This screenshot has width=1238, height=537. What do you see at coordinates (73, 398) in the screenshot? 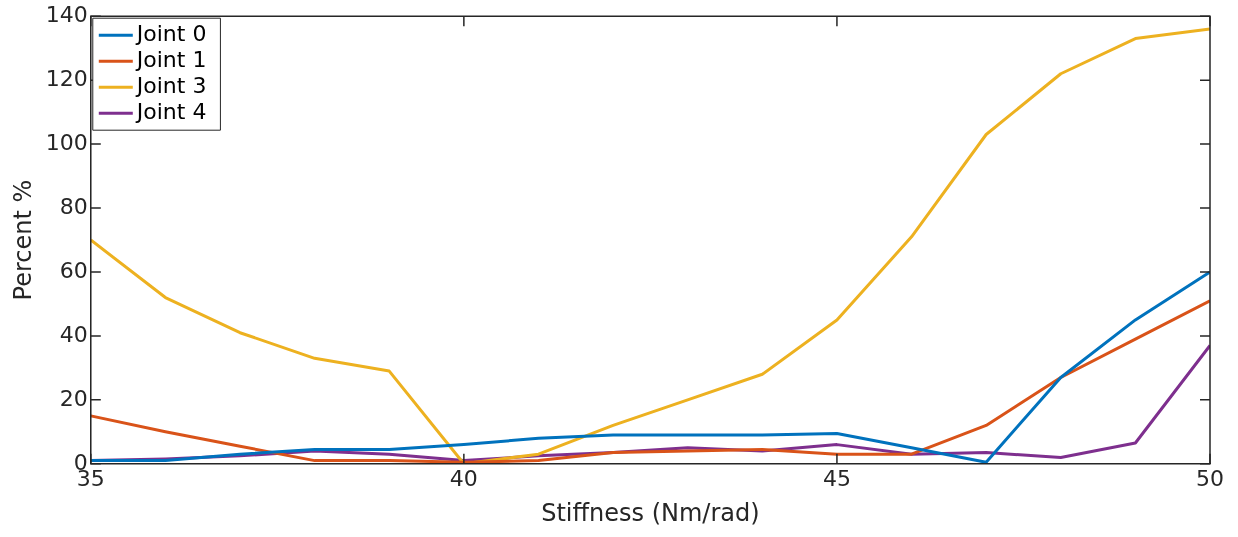
I see `y-tick-label: 20` at bounding box center [73, 398].